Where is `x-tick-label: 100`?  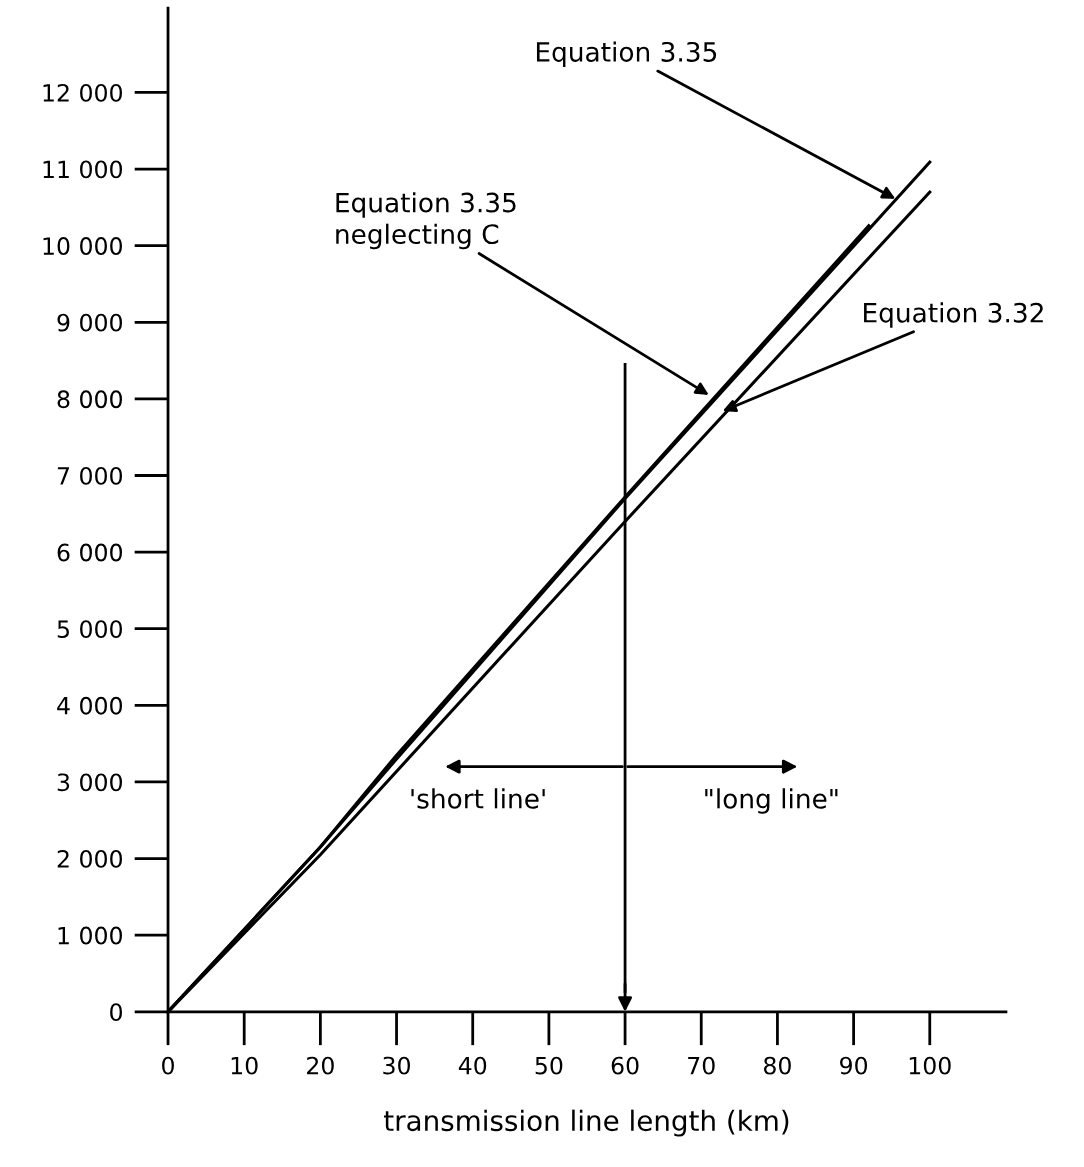
x-tick-label: 100 is located at coordinates (930, 1065).